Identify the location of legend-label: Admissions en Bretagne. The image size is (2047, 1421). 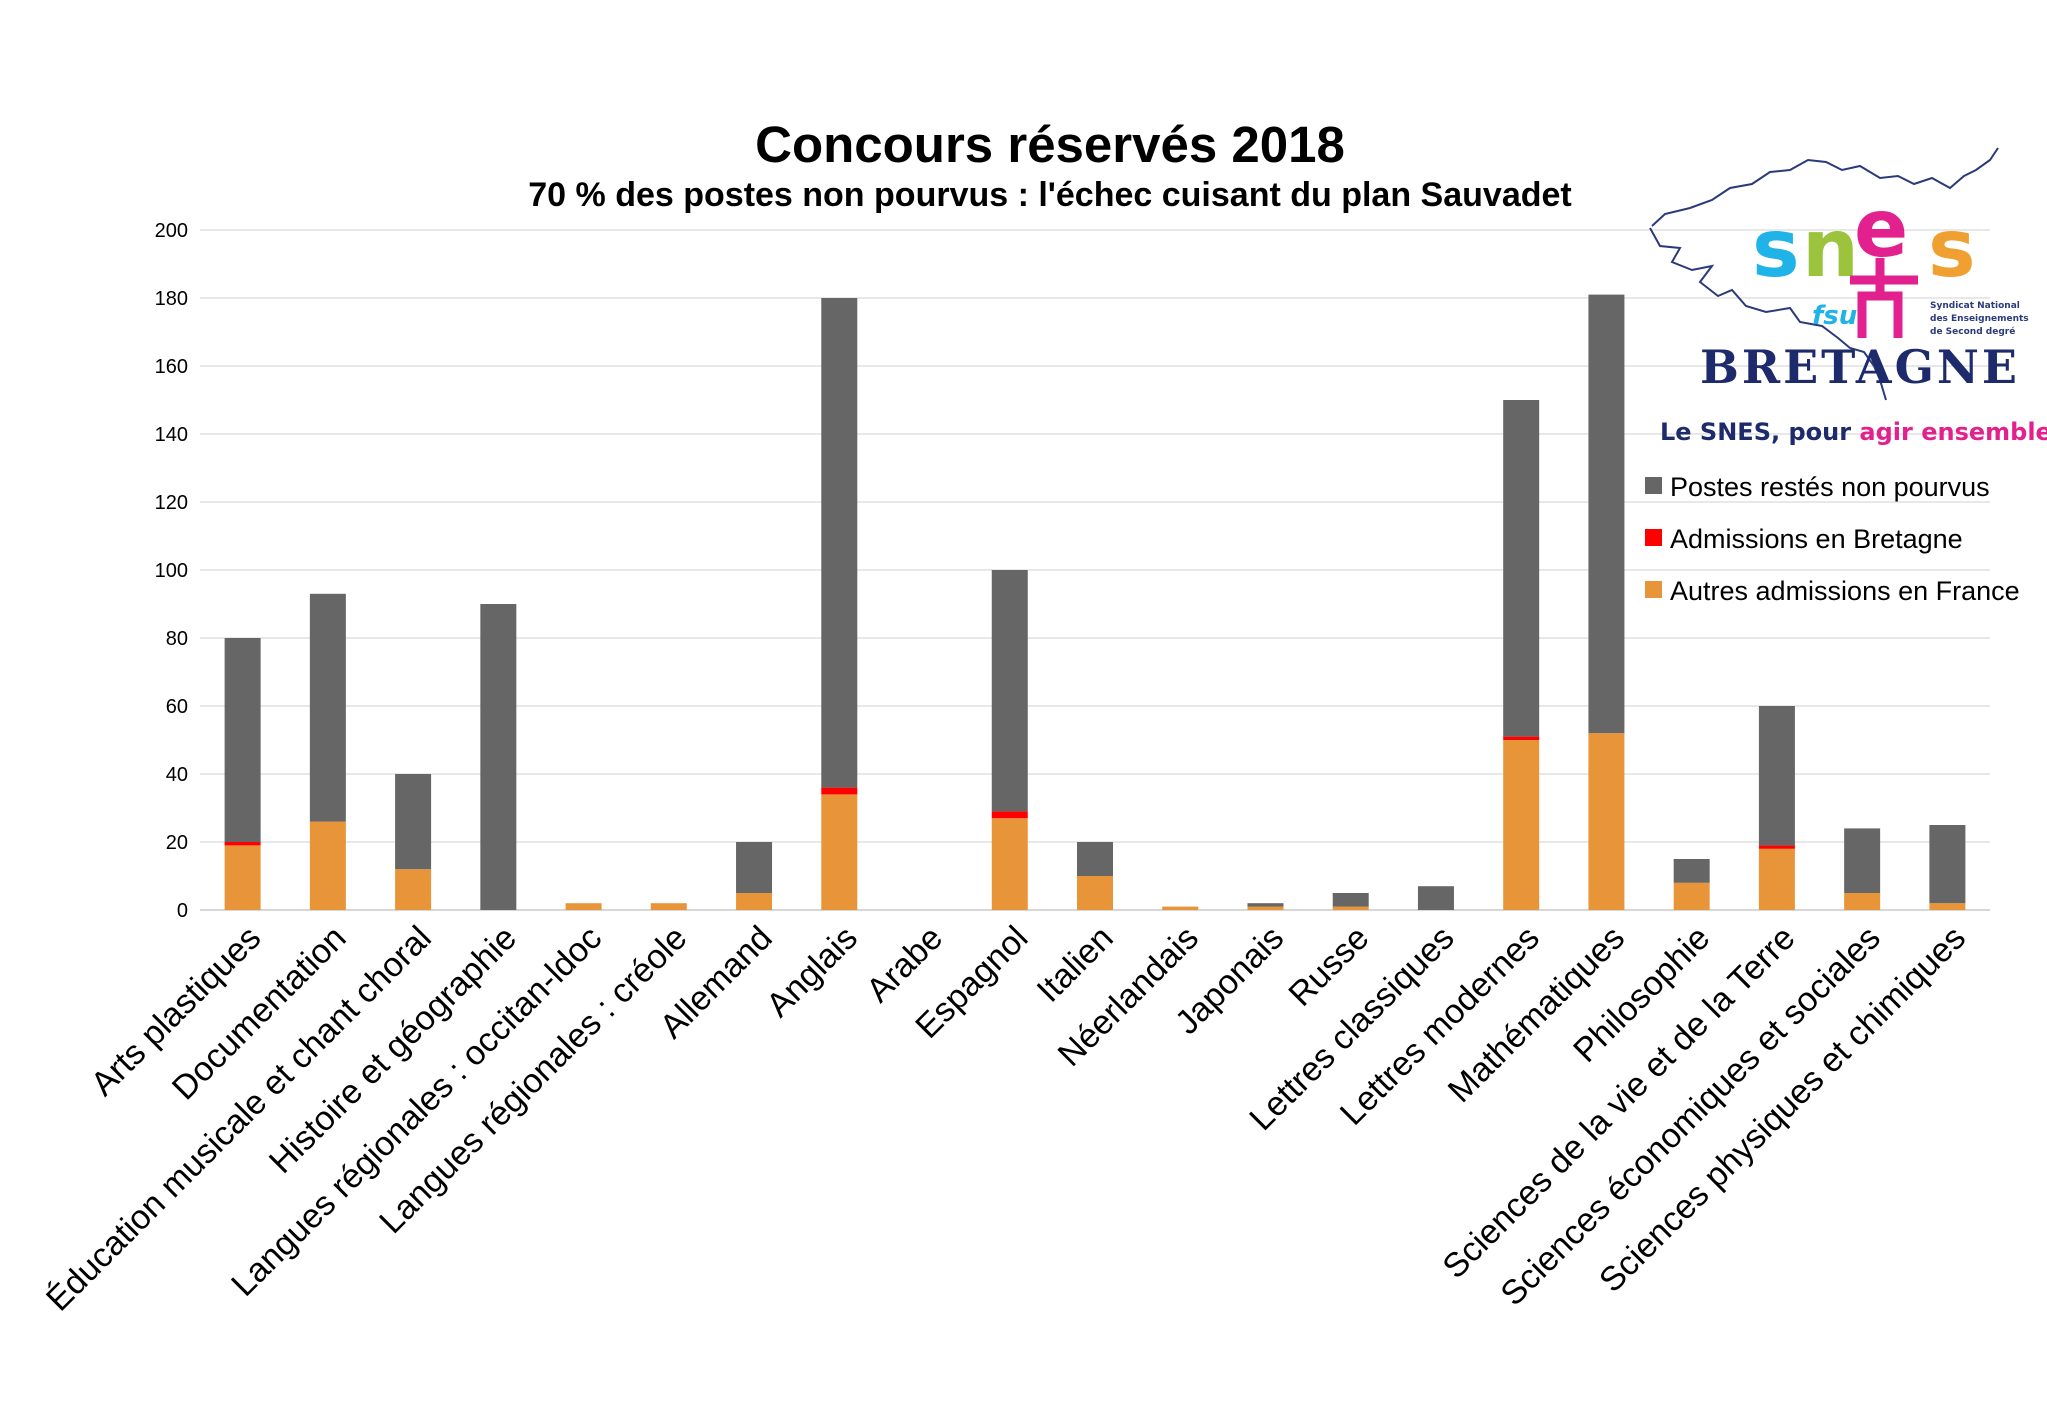
(1816, 539).